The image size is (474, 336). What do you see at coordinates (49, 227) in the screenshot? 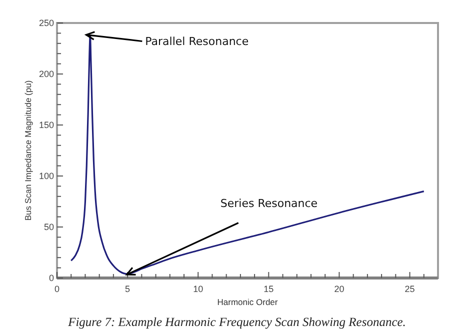
I see `y-tick-label: 50` at bounding box center [49, 227].